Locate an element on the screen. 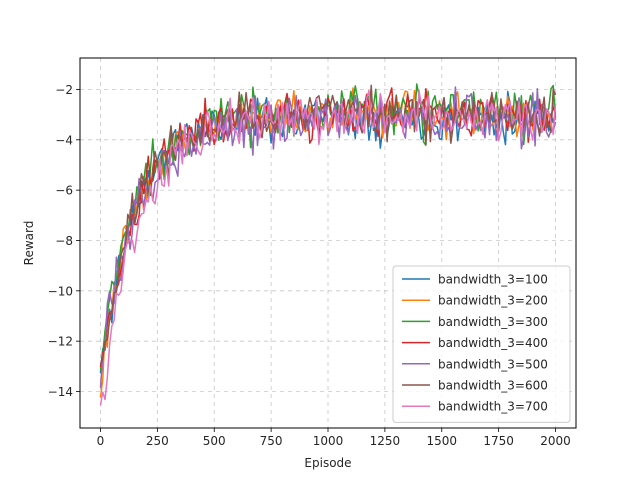 This screenshot has width=640, height=480. y-tick-label: −8 is located at coordinates (64, 241).